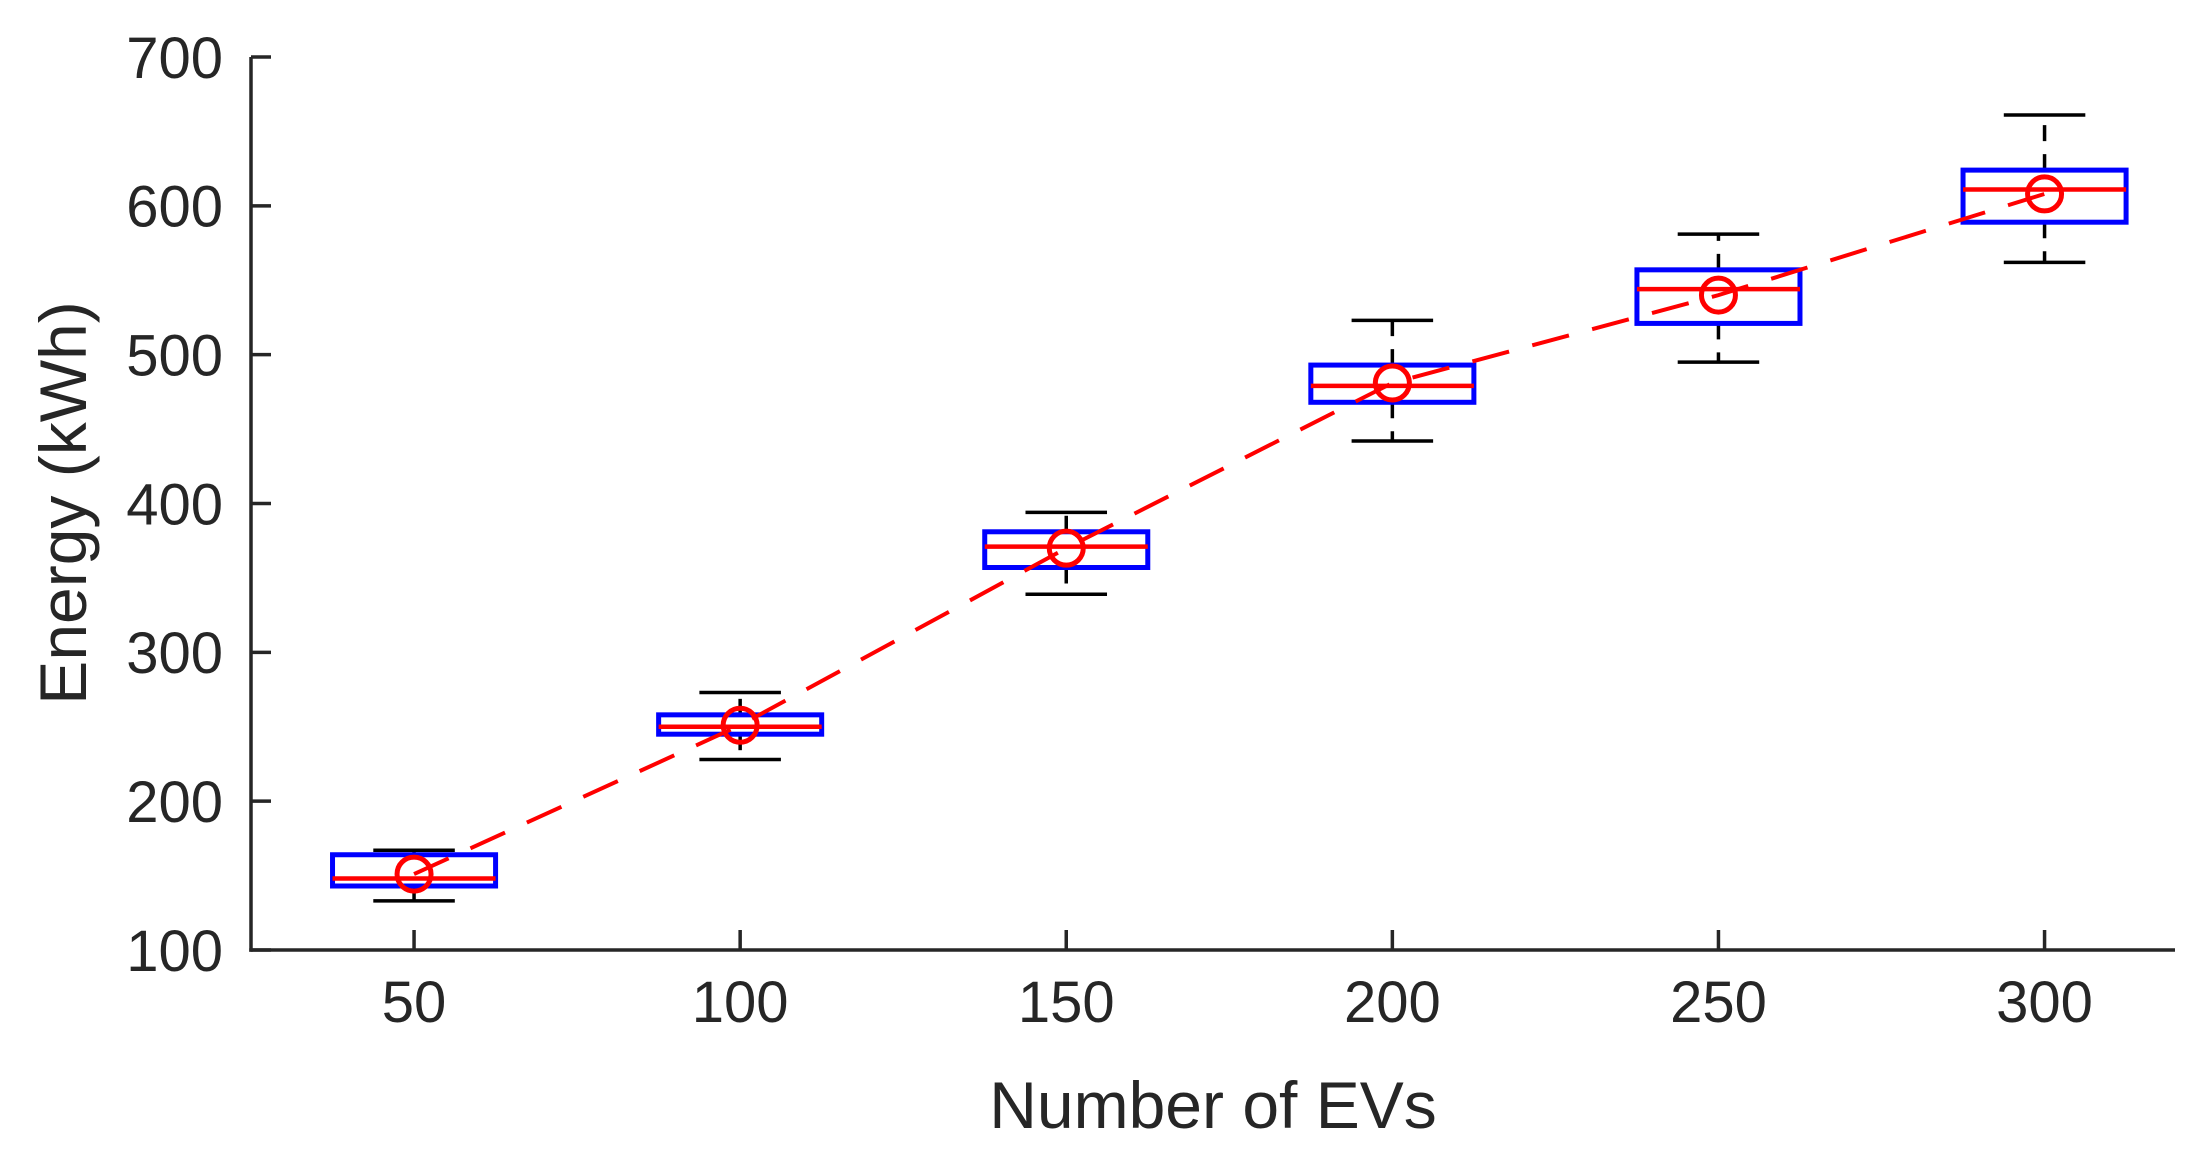 This screenshot has width=2201, height=1157. What do you see at coordinates (174, 653) in the screenshot?
I see `y-tick-label: 300` at bounding box center [174, 653].